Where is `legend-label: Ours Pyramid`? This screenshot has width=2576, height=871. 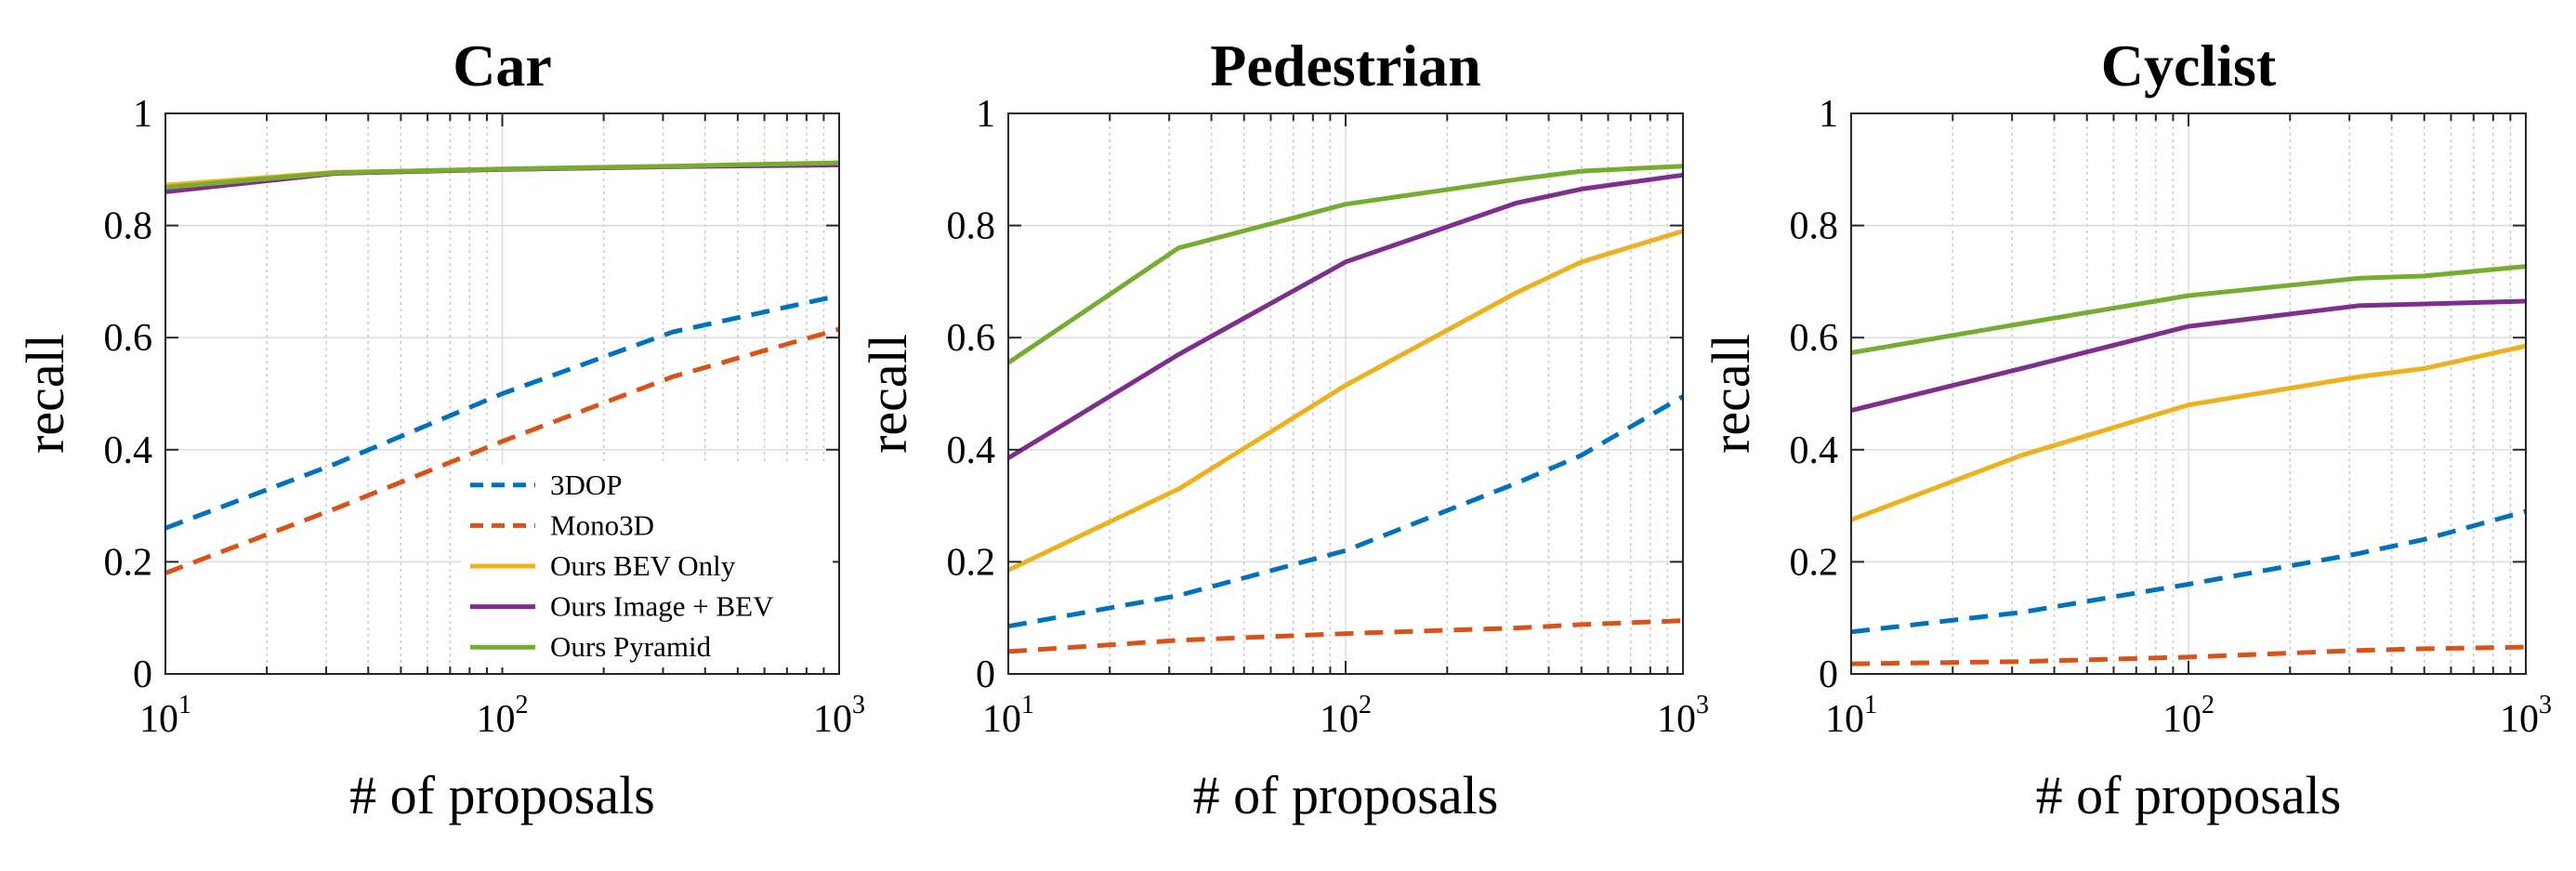
legend-label: Ours Pyramid is located at coordinates (631, 646).